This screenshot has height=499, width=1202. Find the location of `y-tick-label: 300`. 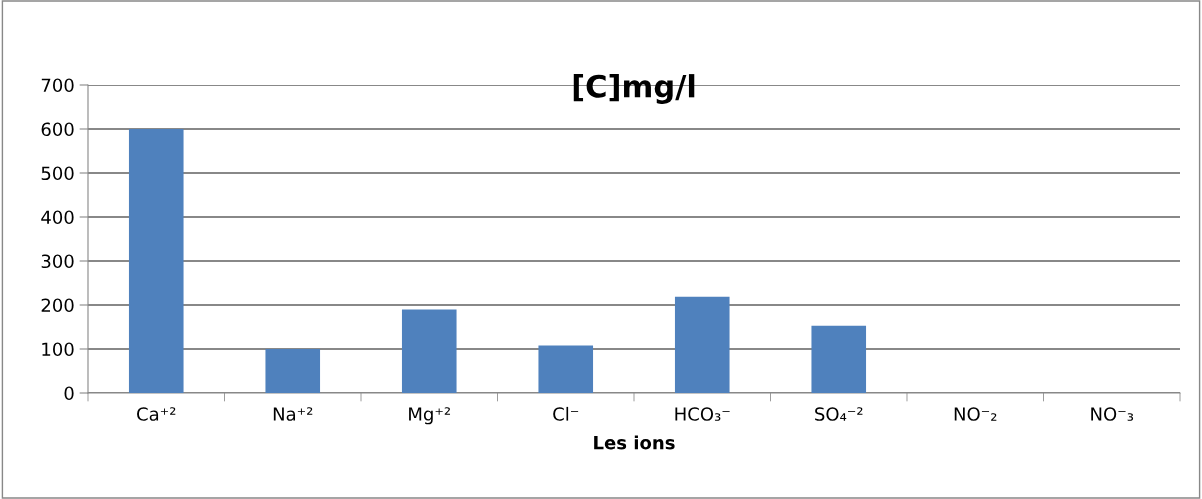

y-tick-label: 300 is located at coordinates (57, 261).